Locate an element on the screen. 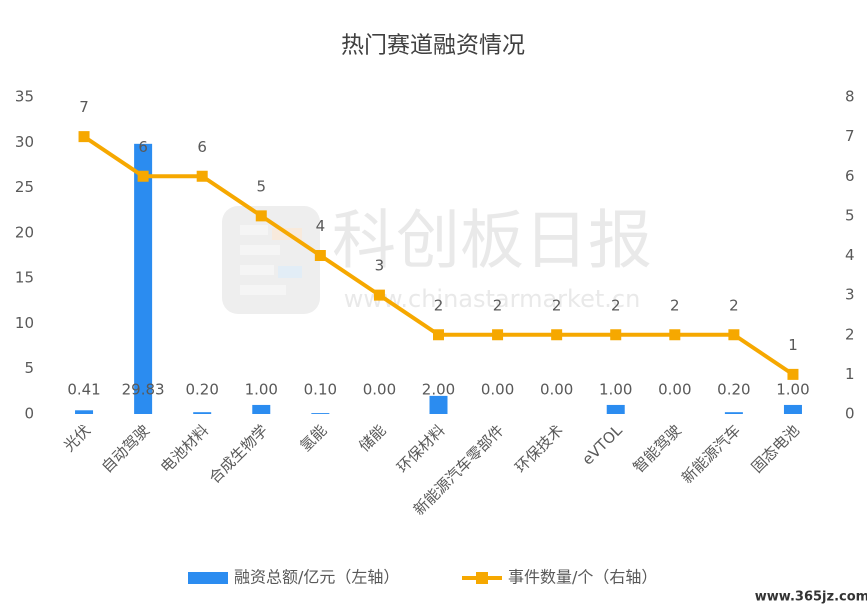 This screenshot has height=610, width=867. y-tick-label: 5 is located at coordinates (29, 368).